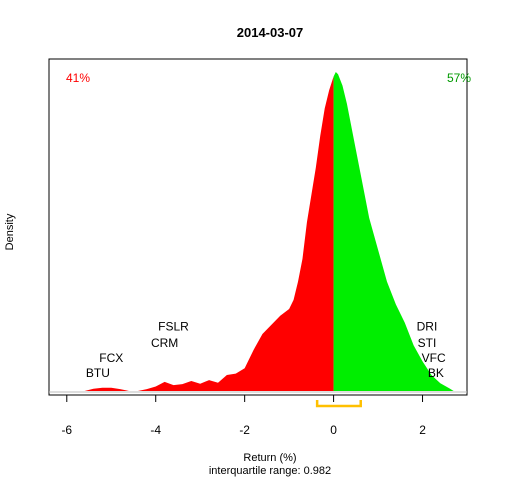 The height and width of the screenshot is (480, 512). What do you see at coordinates (243, 415) in the screenshot?
I see `x-axis: -6 -4 -2 0 2` at bounding box center [243, 415].